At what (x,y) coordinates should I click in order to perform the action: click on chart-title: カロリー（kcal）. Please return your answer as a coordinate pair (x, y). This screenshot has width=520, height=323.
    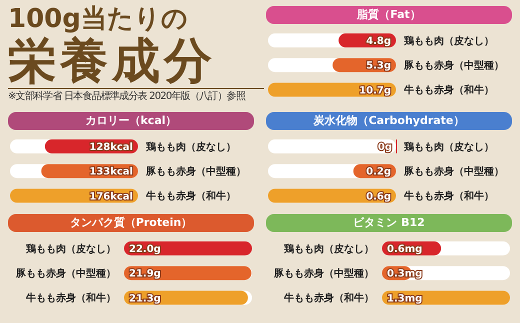
    Looking at the image, I should click on (131, 121).